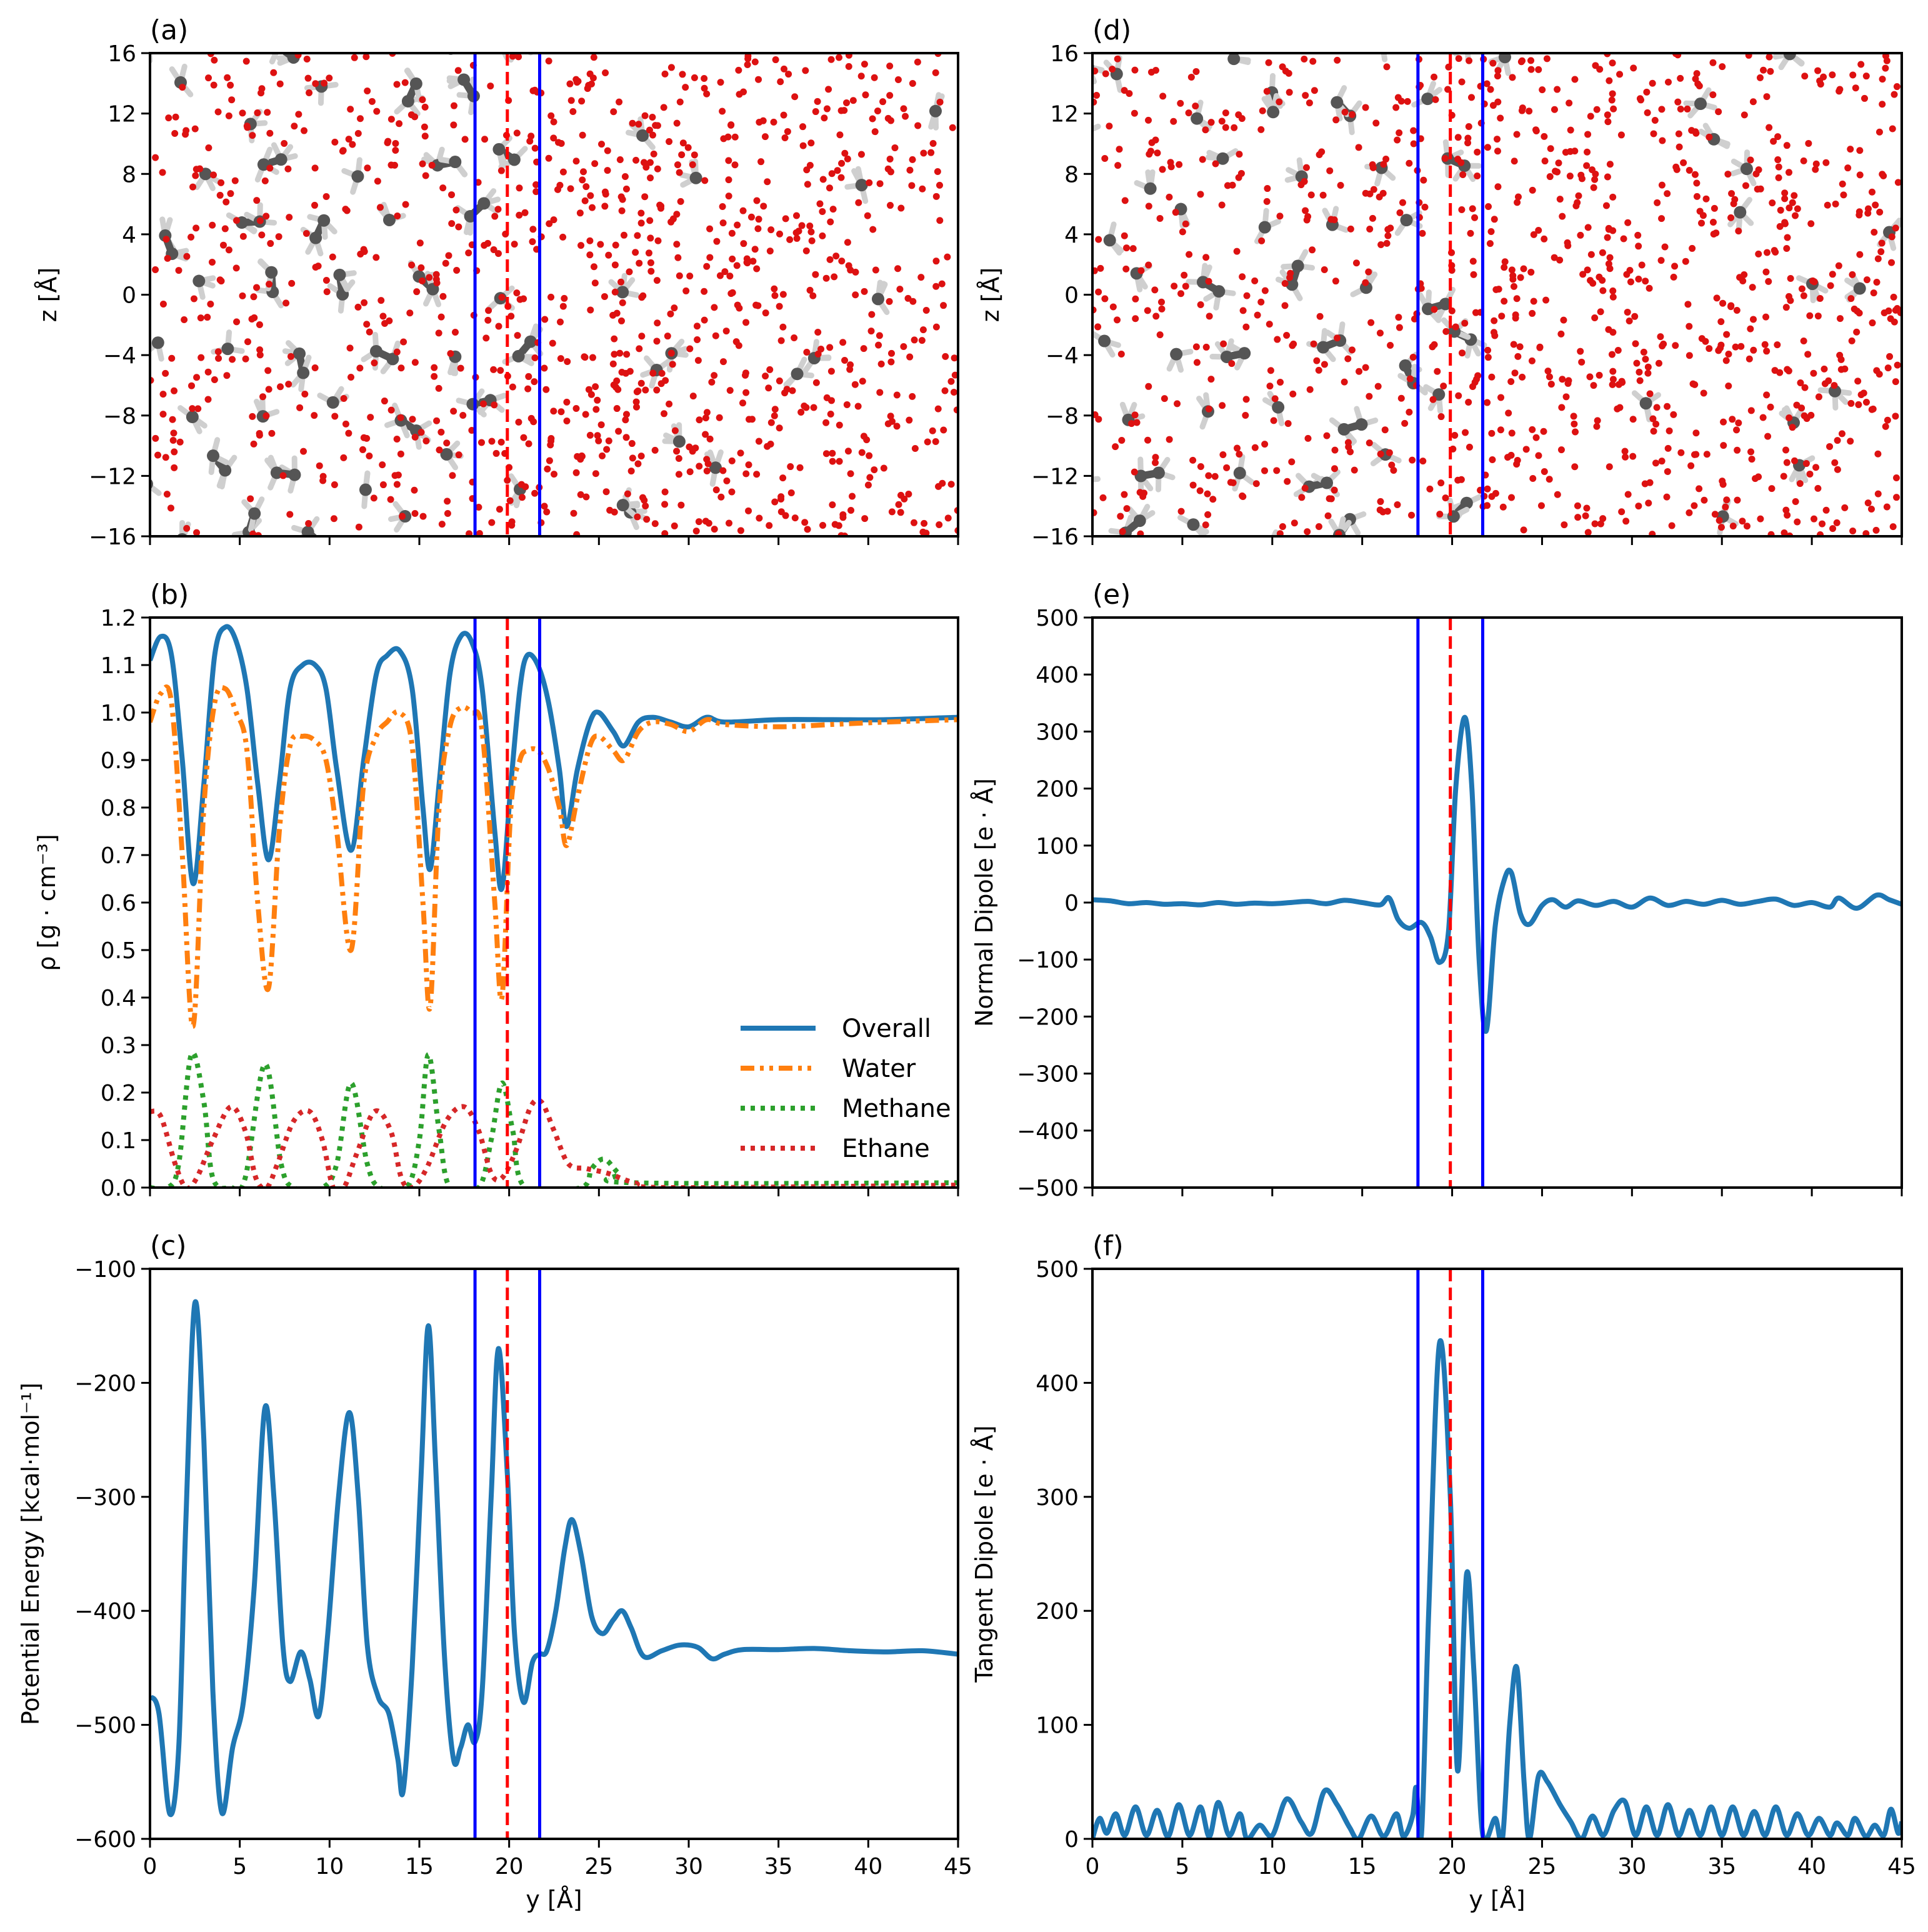 The image size is (1928, 1932). What do you see at coordinates (868, 1866) in the screenshot?
I see `x-tick-label: 40` at bounding box center [868, 1866].